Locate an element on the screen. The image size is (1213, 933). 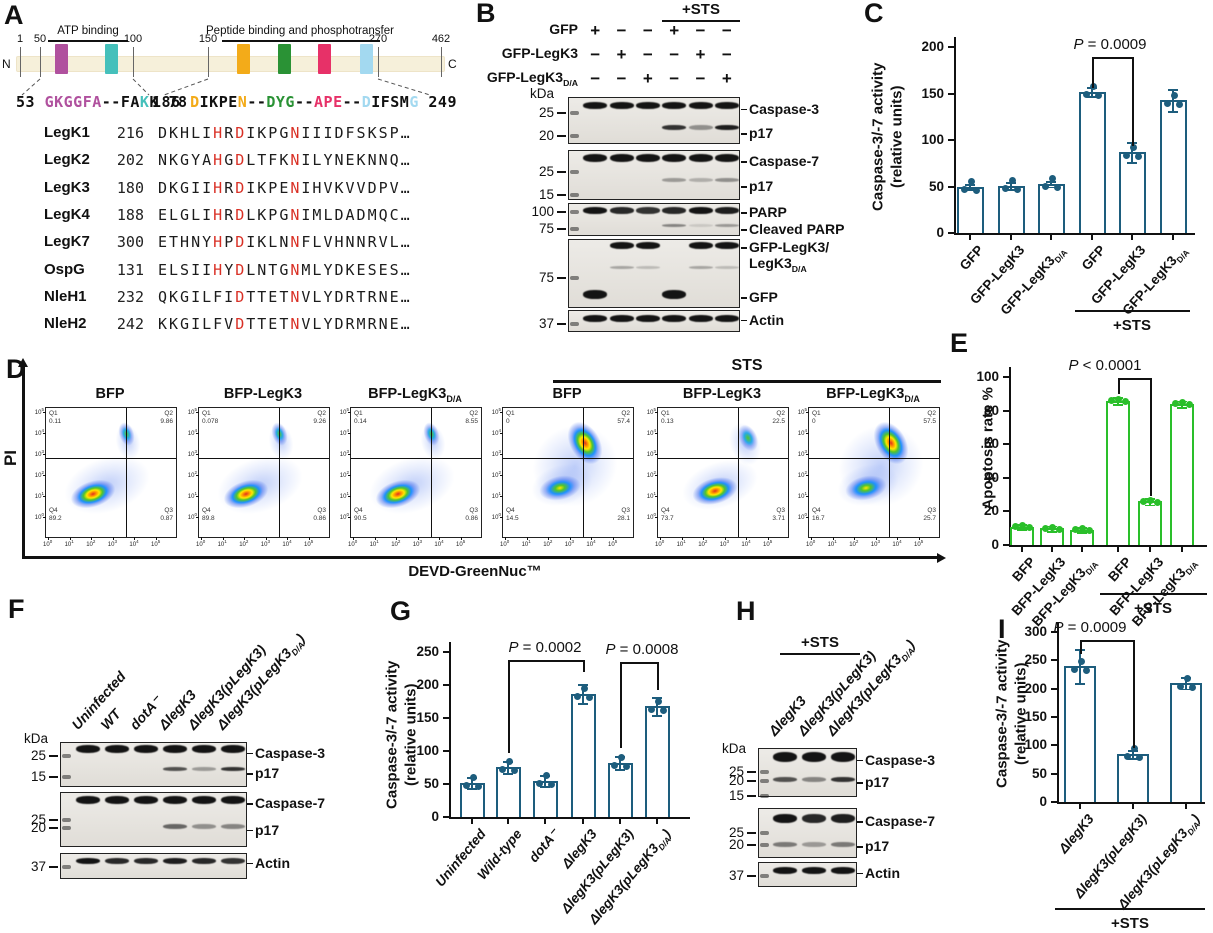
sts-treatment-label: +STS is located at coordinates (1132, 325).